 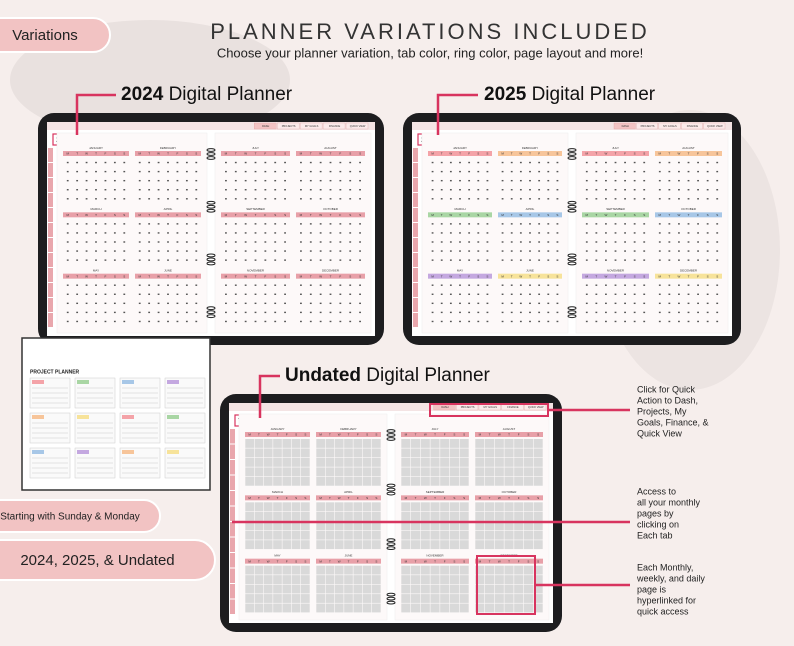 I want to click on month-label: JUNE, so click(x=349, y=555).